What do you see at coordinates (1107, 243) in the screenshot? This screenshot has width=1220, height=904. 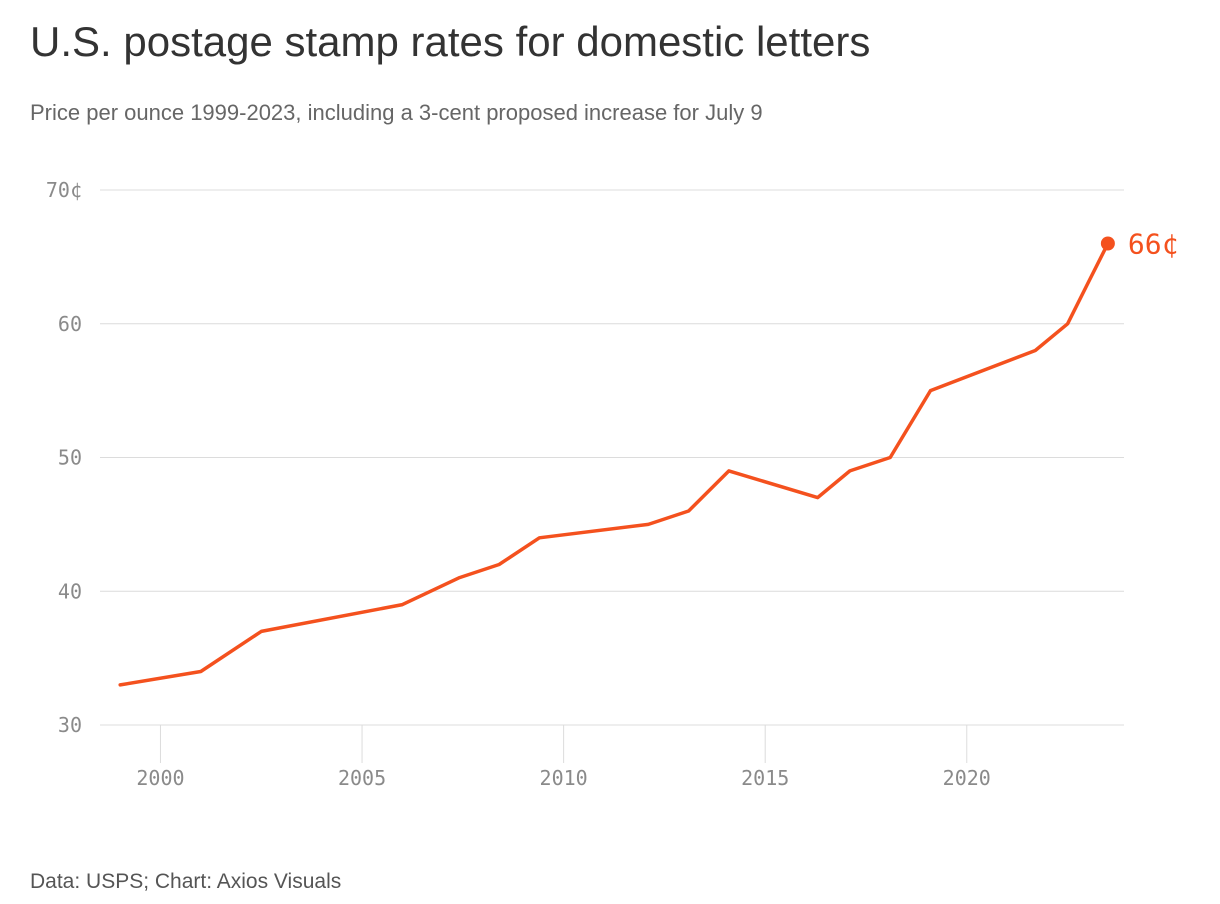 I see `end-point-marker` at bounding box center [1107, 243].